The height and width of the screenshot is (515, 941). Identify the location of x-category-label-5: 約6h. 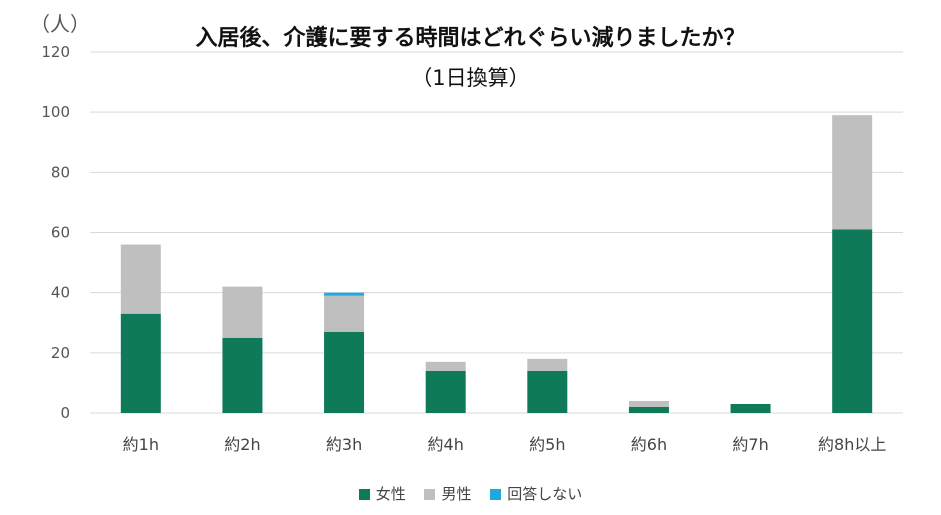
(649, 444).